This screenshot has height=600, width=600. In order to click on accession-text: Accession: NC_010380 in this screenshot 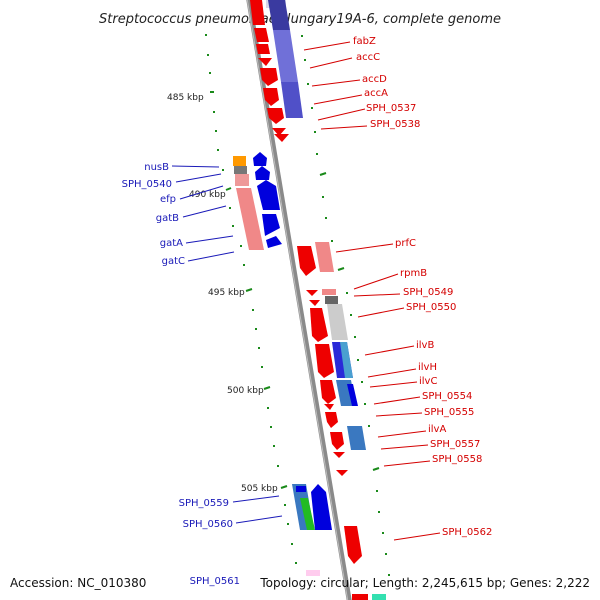, I will do `click(78, 583)`.